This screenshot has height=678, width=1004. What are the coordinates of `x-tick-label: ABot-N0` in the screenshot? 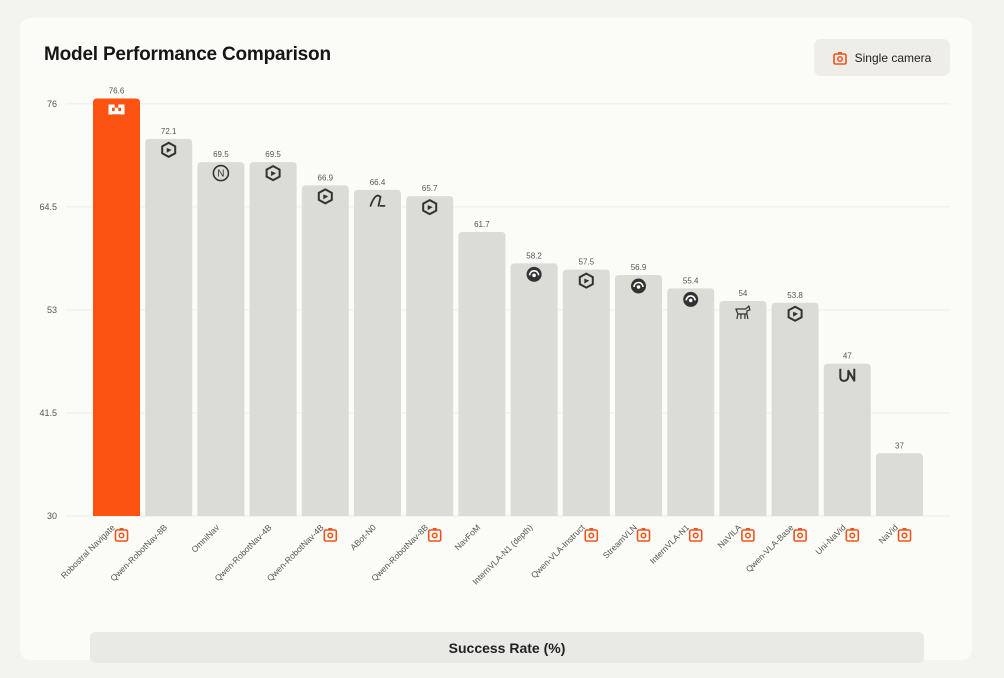 It's located at (363, 537).